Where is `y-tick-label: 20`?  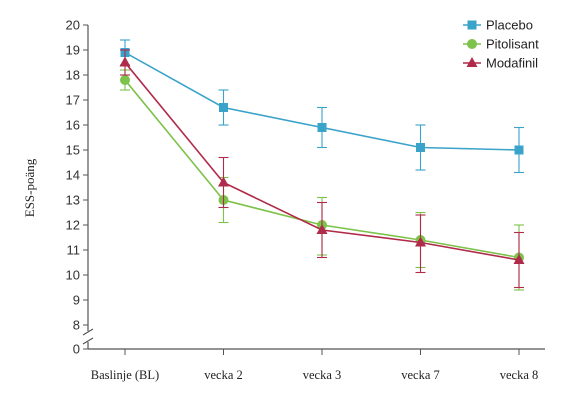
y-tick-label: 20 is located at coordinates (73, 25).